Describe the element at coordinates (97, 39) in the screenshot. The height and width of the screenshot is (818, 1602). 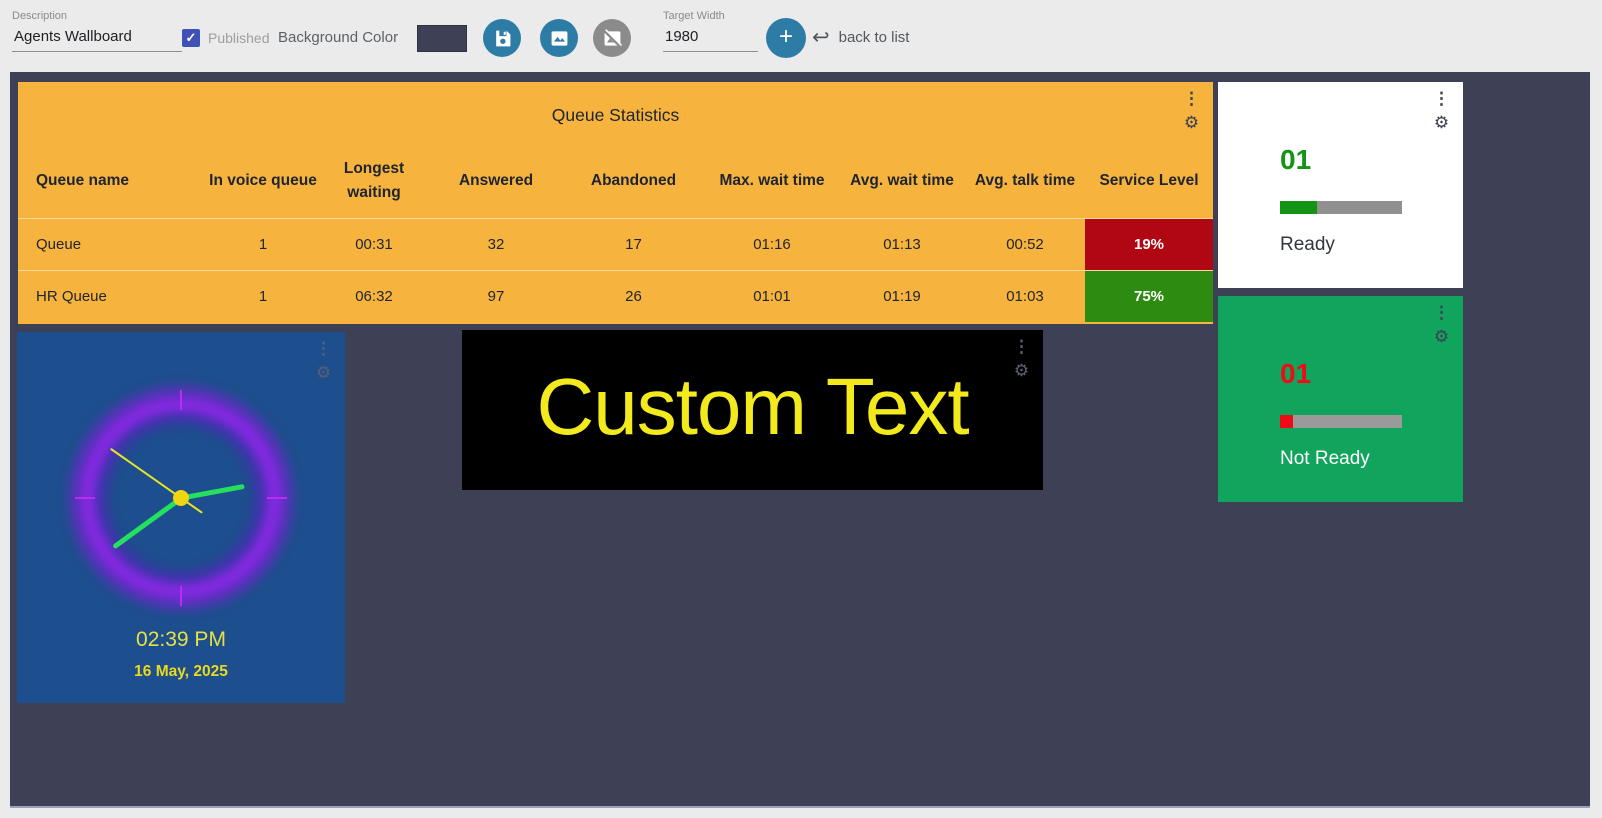
I see `description-input` at that location.